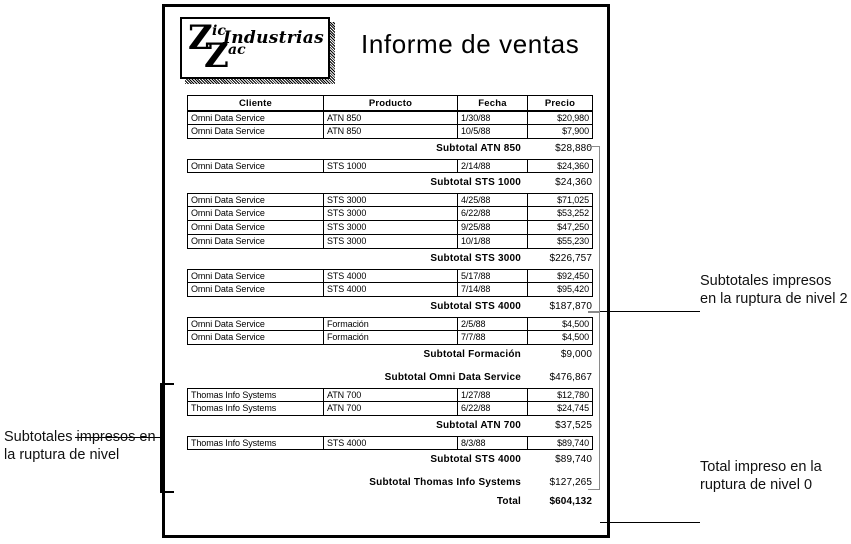 This screenshot has width=851, height=544. Describe the element at coordinates (594, 401) in the screenshot. I see `bracket-level2-lower` at that location.